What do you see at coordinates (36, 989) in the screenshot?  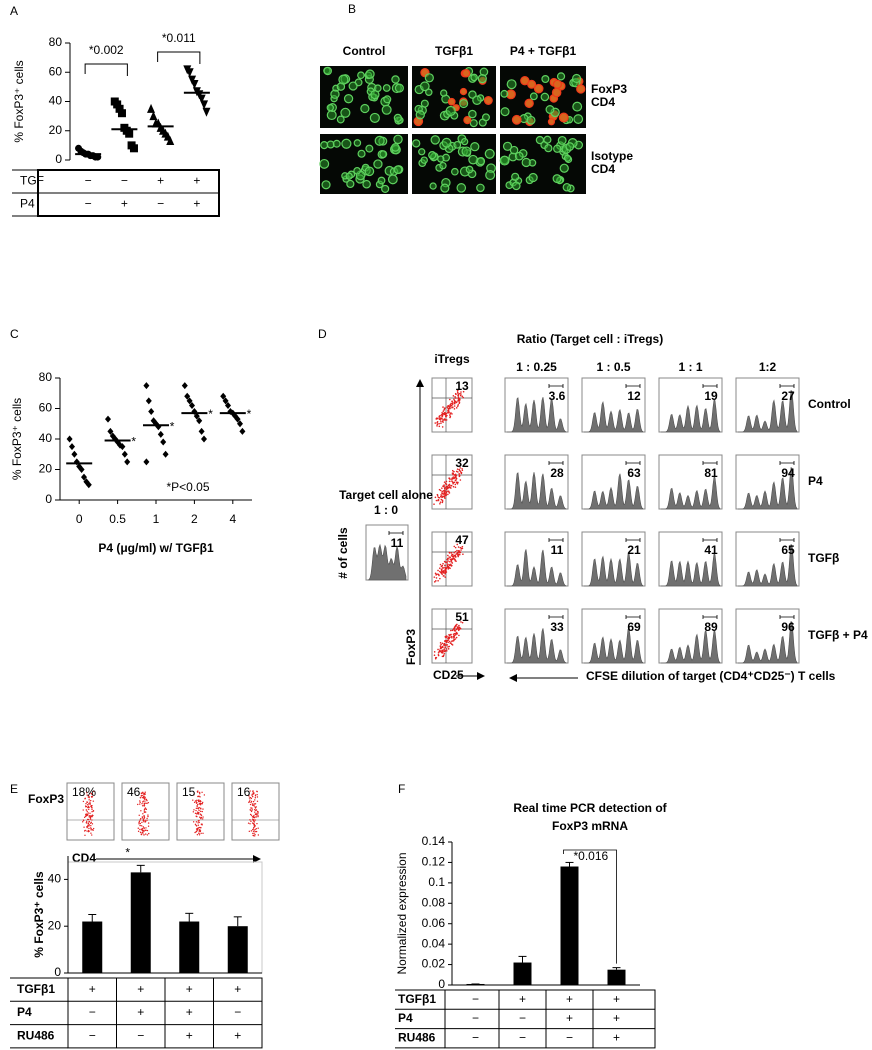 I see `table-row-label: TGFβ1` at bounding box center [36, 989].